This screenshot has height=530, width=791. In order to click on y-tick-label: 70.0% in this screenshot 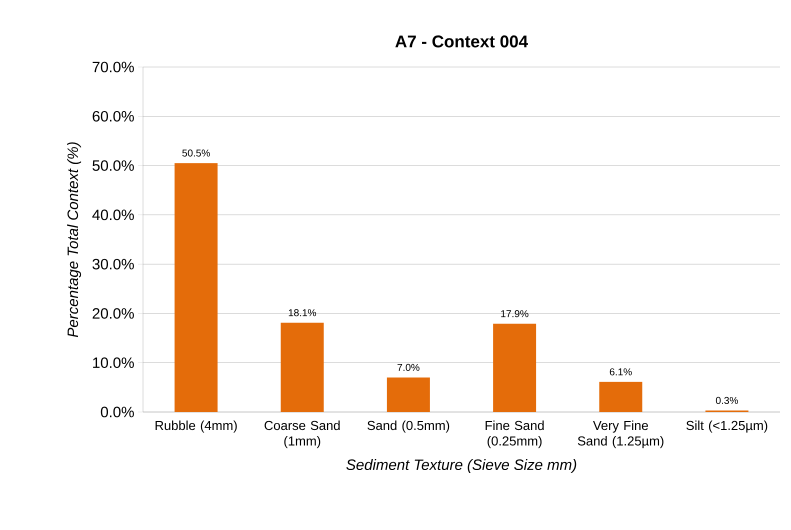, I will do `click(113, 67)`.